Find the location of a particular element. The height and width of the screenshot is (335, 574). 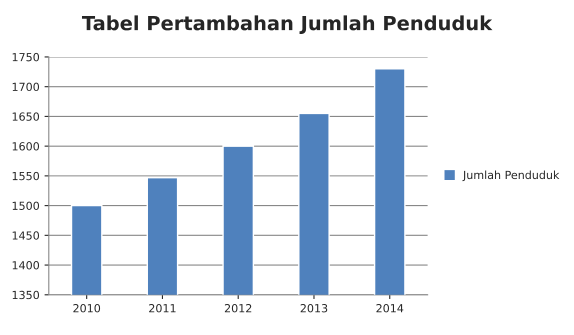

y-tick-label: 1350 is located at coordinates (26, 295).